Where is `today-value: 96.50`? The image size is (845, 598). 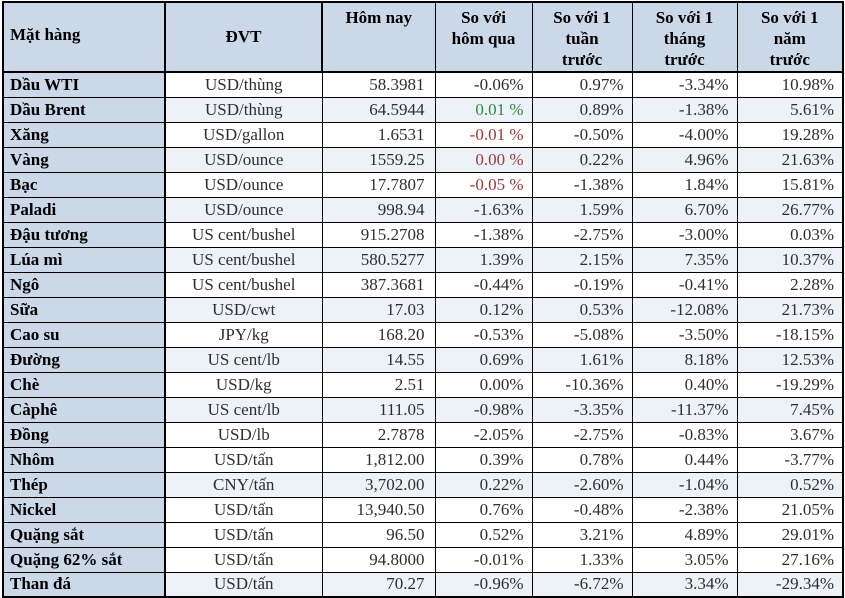 today-value: 96.50 is located at coordinates (378, 534).